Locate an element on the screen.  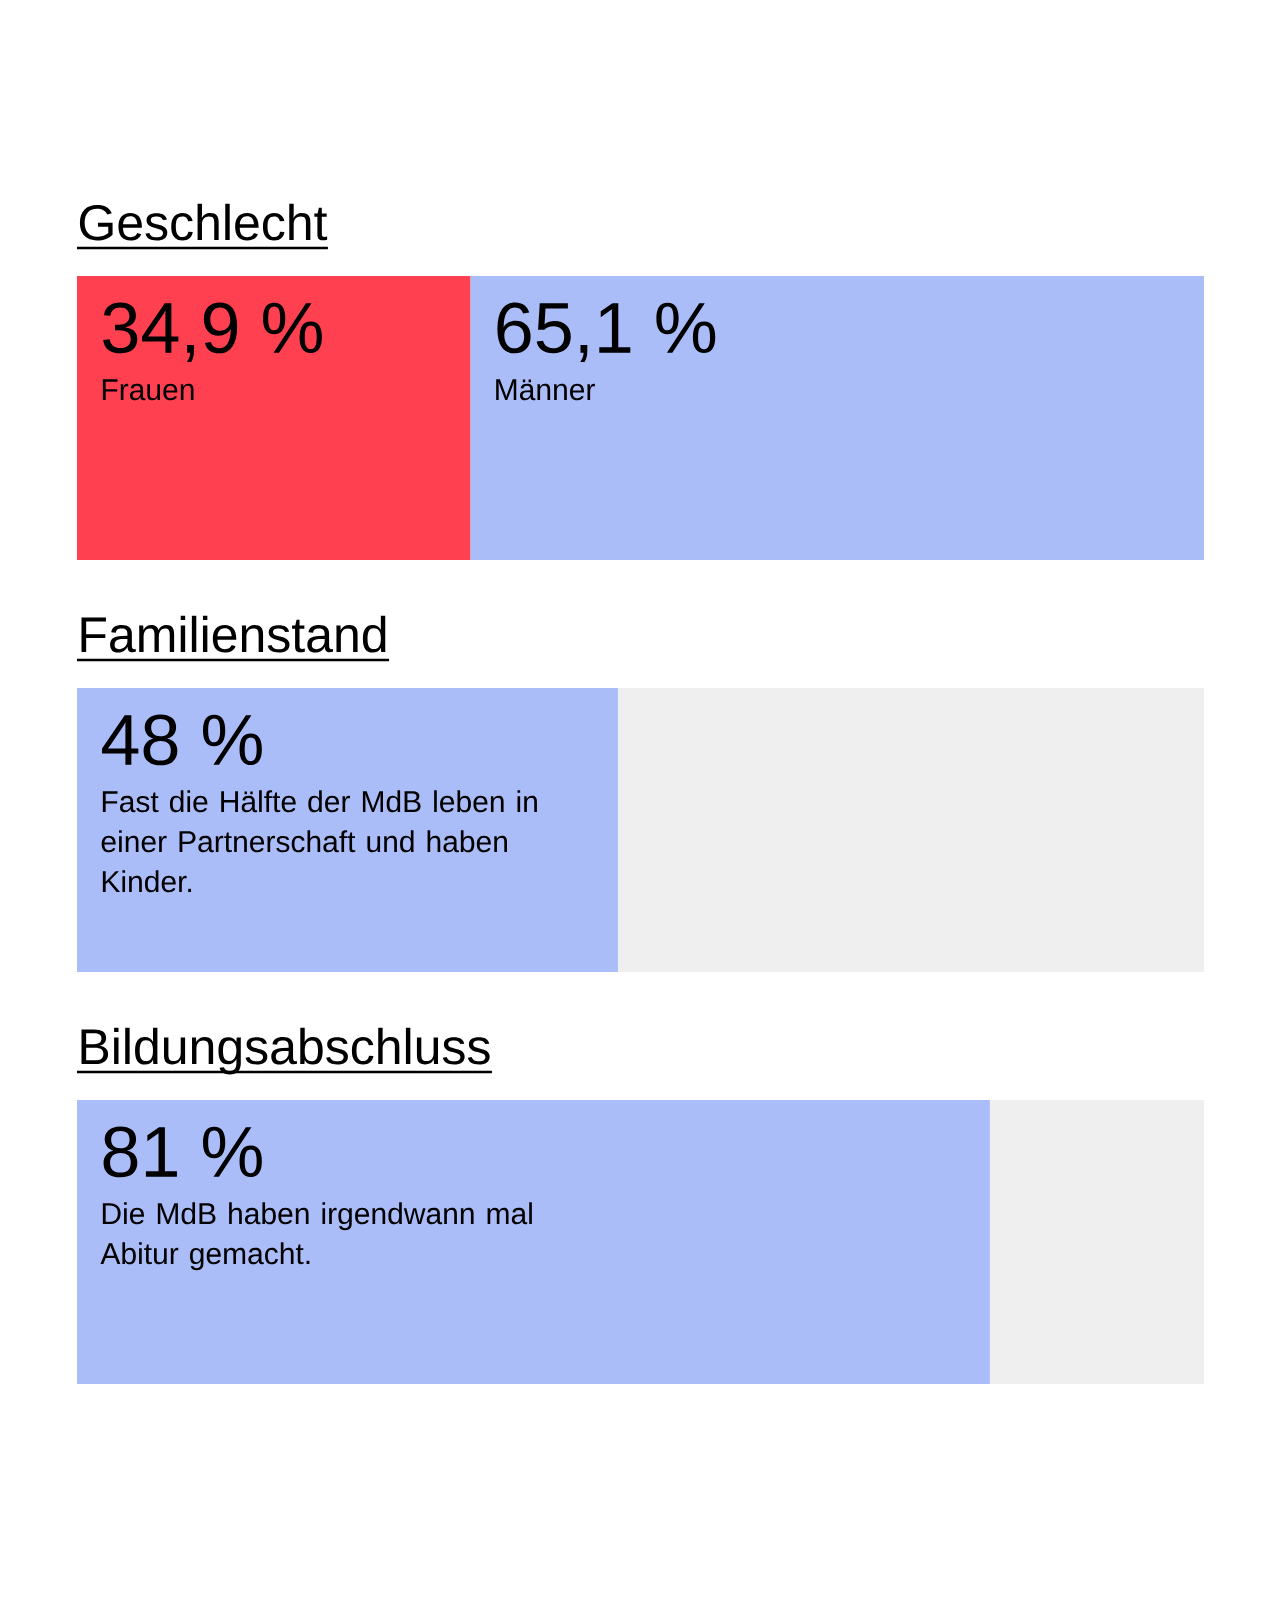
data-label: 81 % is located at coordinates (182, 1152).